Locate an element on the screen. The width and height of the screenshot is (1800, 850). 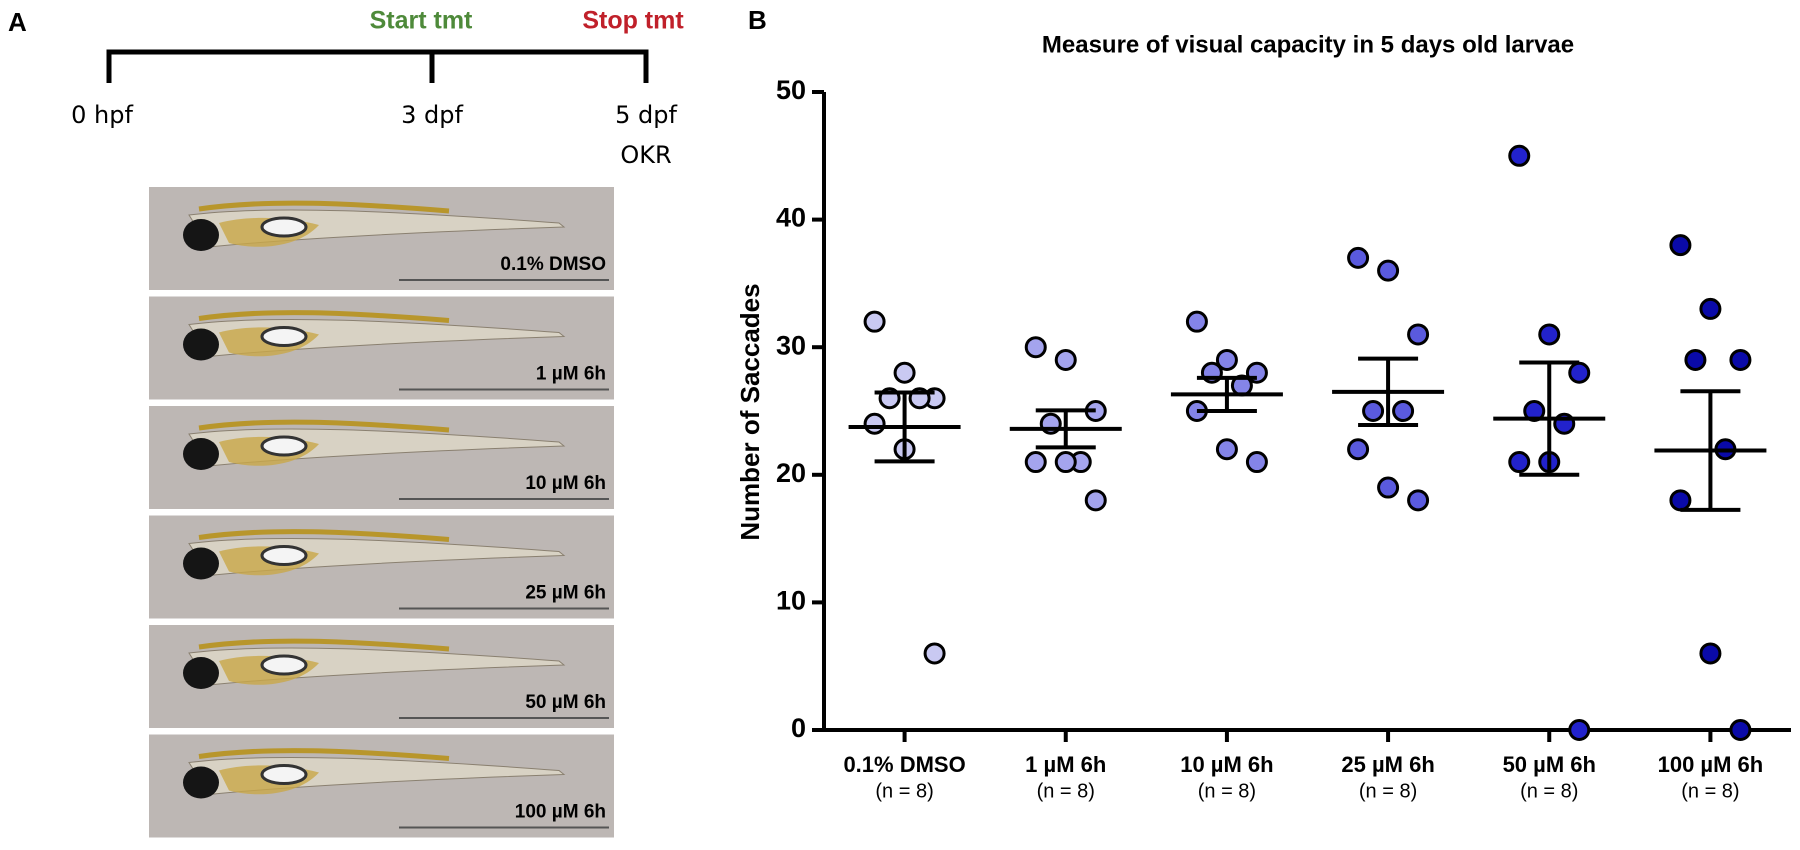
x-tick-label: 1 µM 6h is located at coordinates (1065, 764).